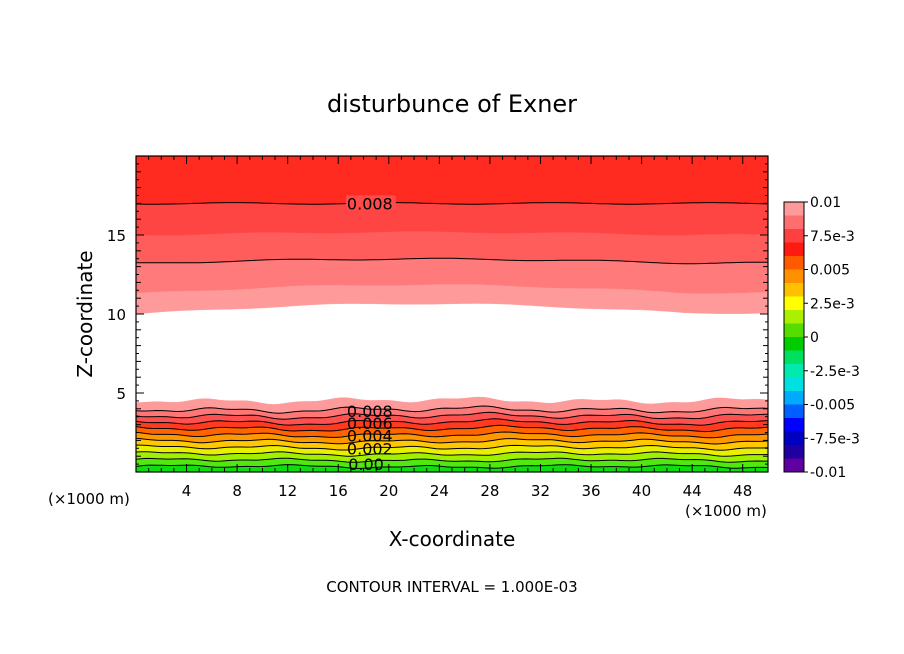 The width and height of the screenshot is (904, 654). What do you see at coordinates (742, 491) in the screenshot?
I see `x-tick-label: 48` at bounding box center [742, 491].